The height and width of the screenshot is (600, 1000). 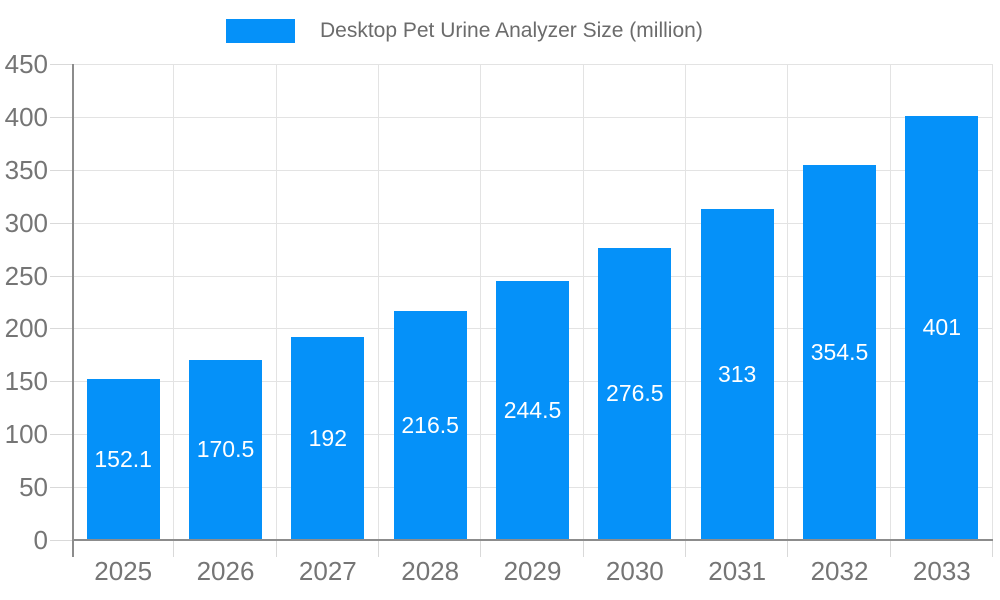 What do you see at coordinates (26, 381) in the screenshot?
I see `y-axis-tick-label: 150` at bounding box center [26, 381].